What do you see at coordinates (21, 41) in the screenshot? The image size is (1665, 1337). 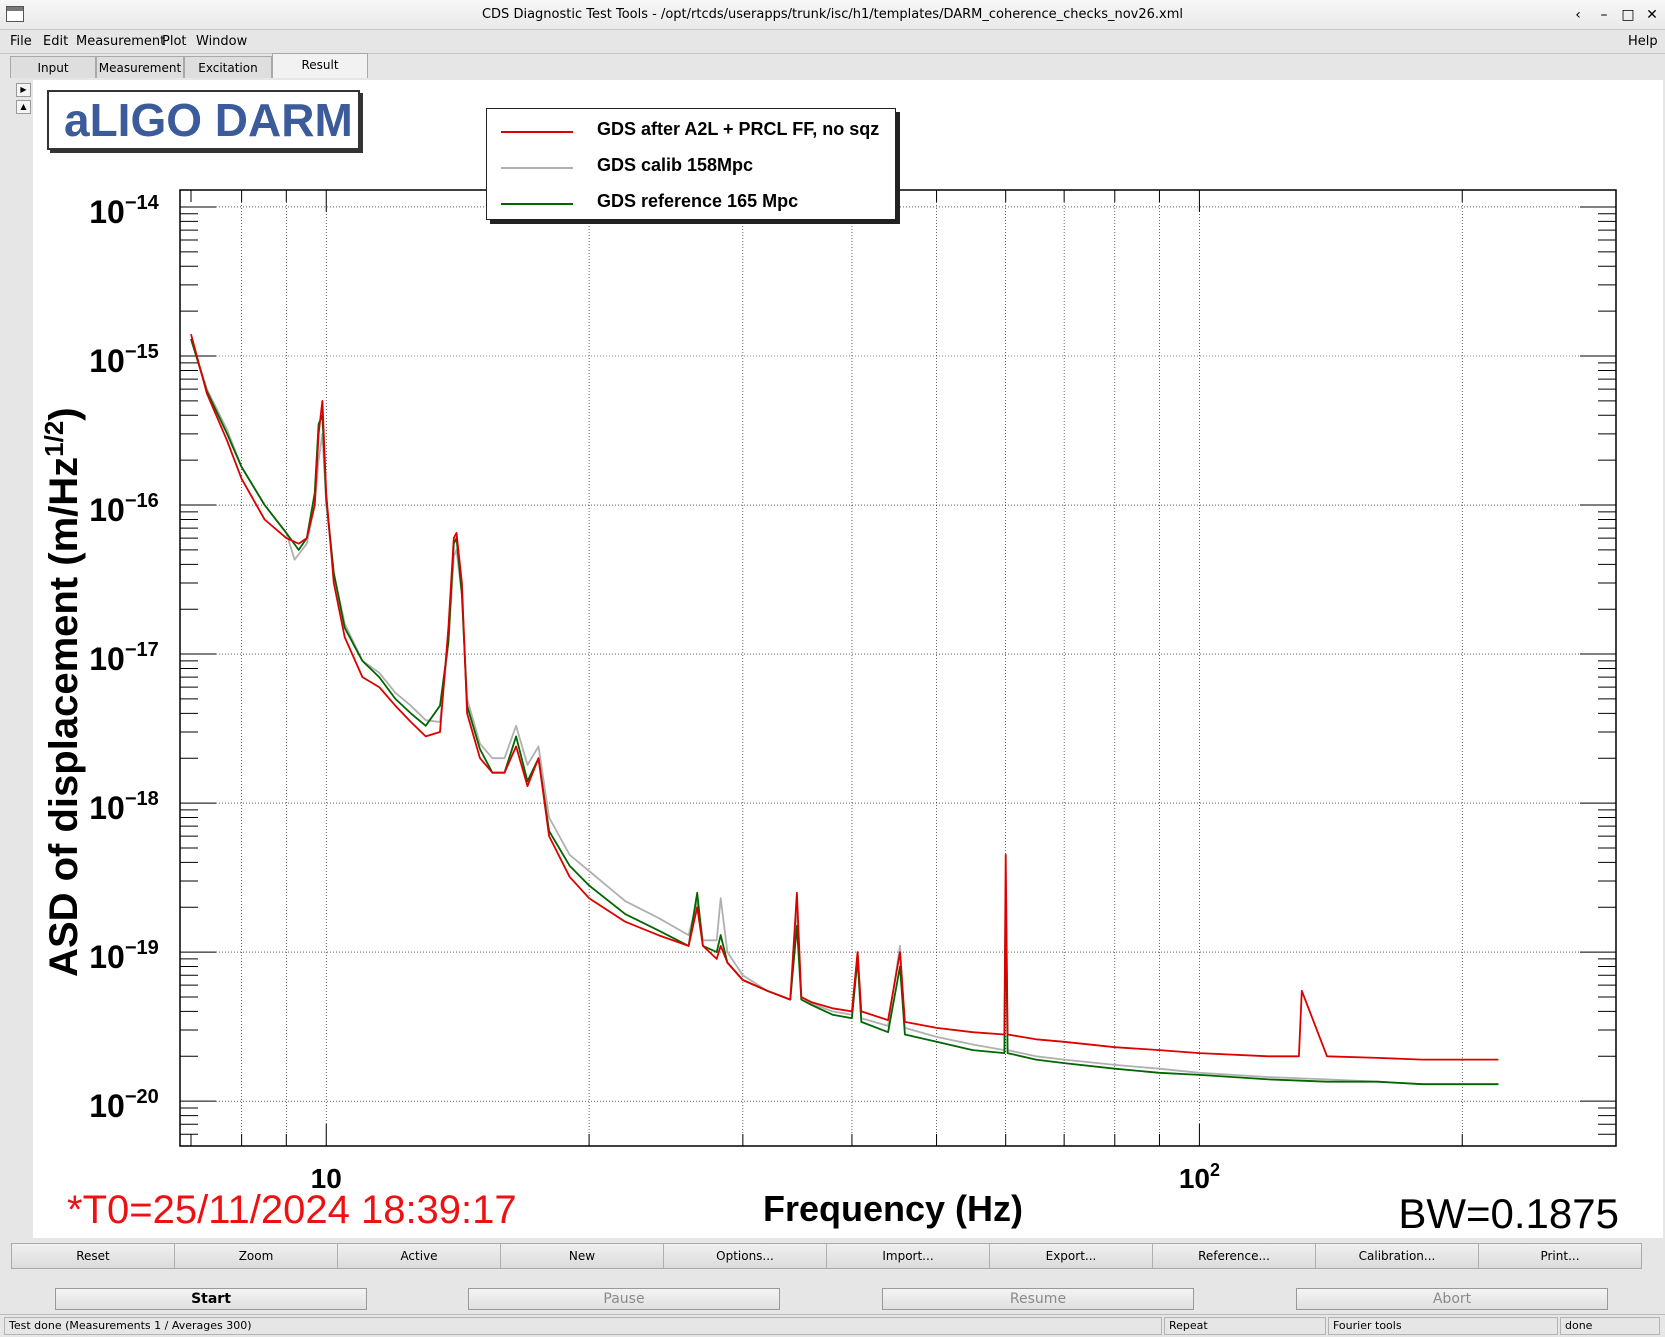 I see `menu-file: File` at bounding box center [21, 41].